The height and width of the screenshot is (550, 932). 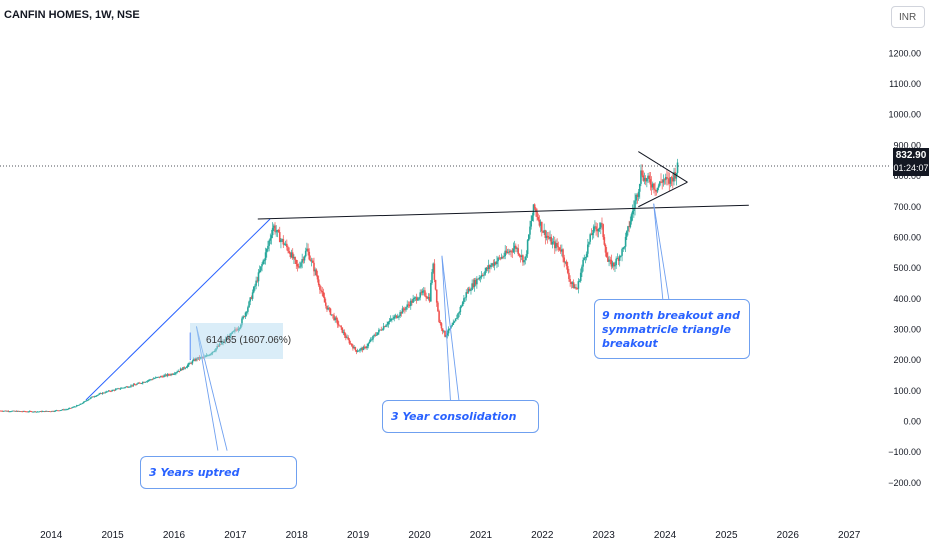 What do you see at coordinates (908, 17) in the screenshot?
I see `currency-button: INR` at bounding box center [908, 17].